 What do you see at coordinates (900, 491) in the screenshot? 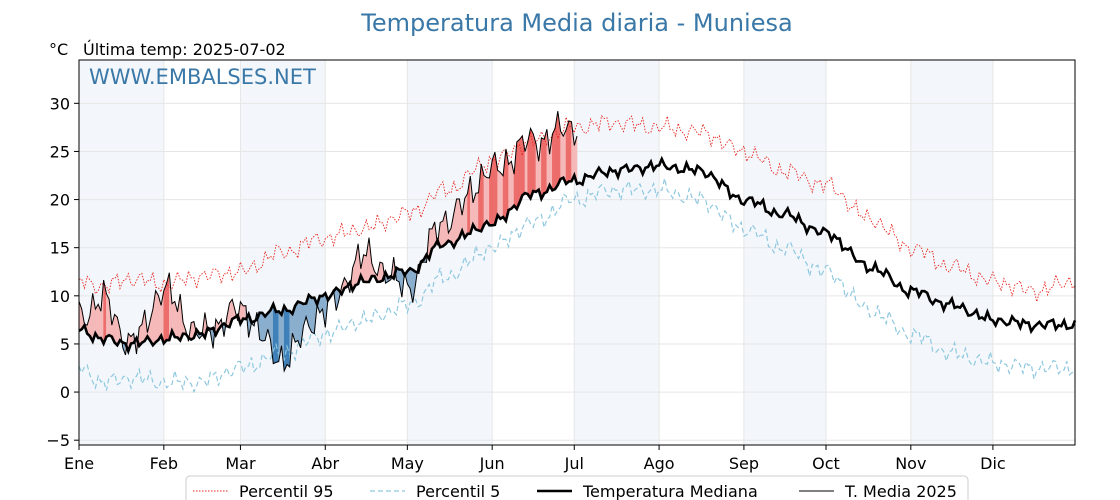
I see `legend-label: T. Media 2025` at bounding box center [900, 491].